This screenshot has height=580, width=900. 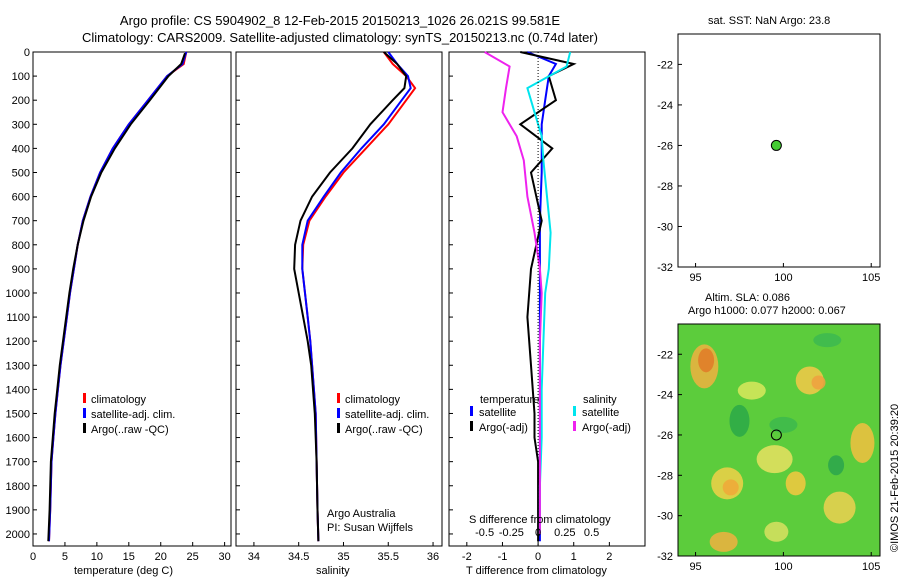 I want to click on sal-xlabel: salinity, so click(x=333, y=571).